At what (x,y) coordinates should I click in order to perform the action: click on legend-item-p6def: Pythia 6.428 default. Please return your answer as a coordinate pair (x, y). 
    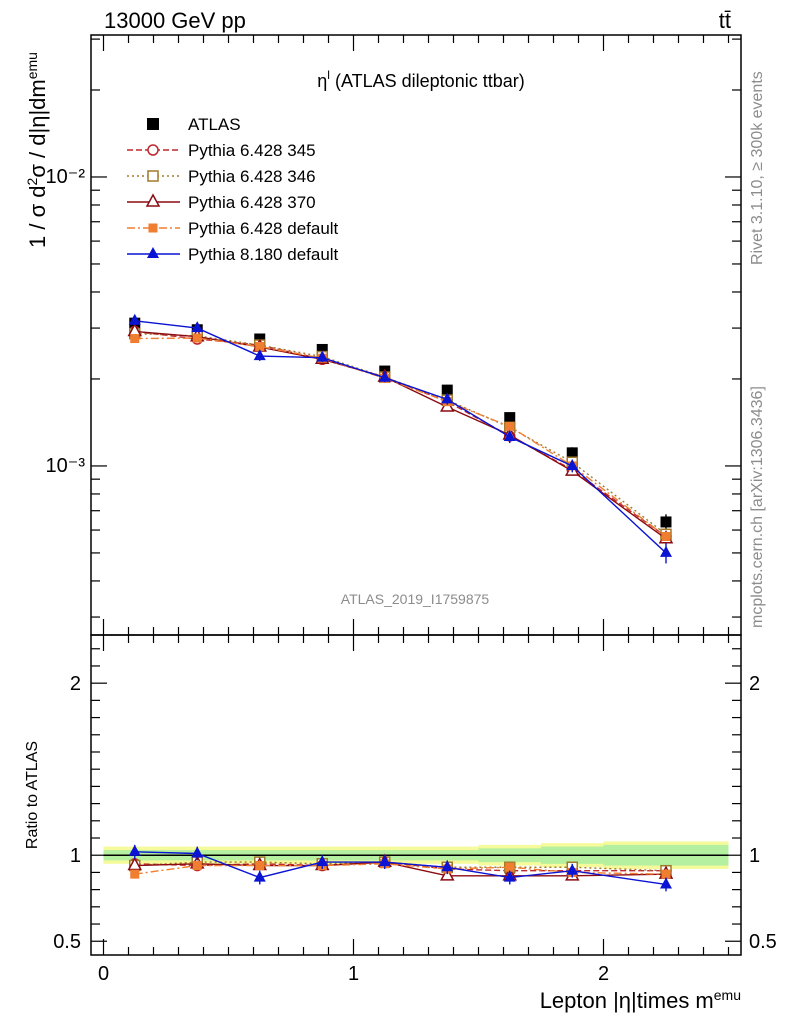
    Looking at the image, I should click on (233, 228).